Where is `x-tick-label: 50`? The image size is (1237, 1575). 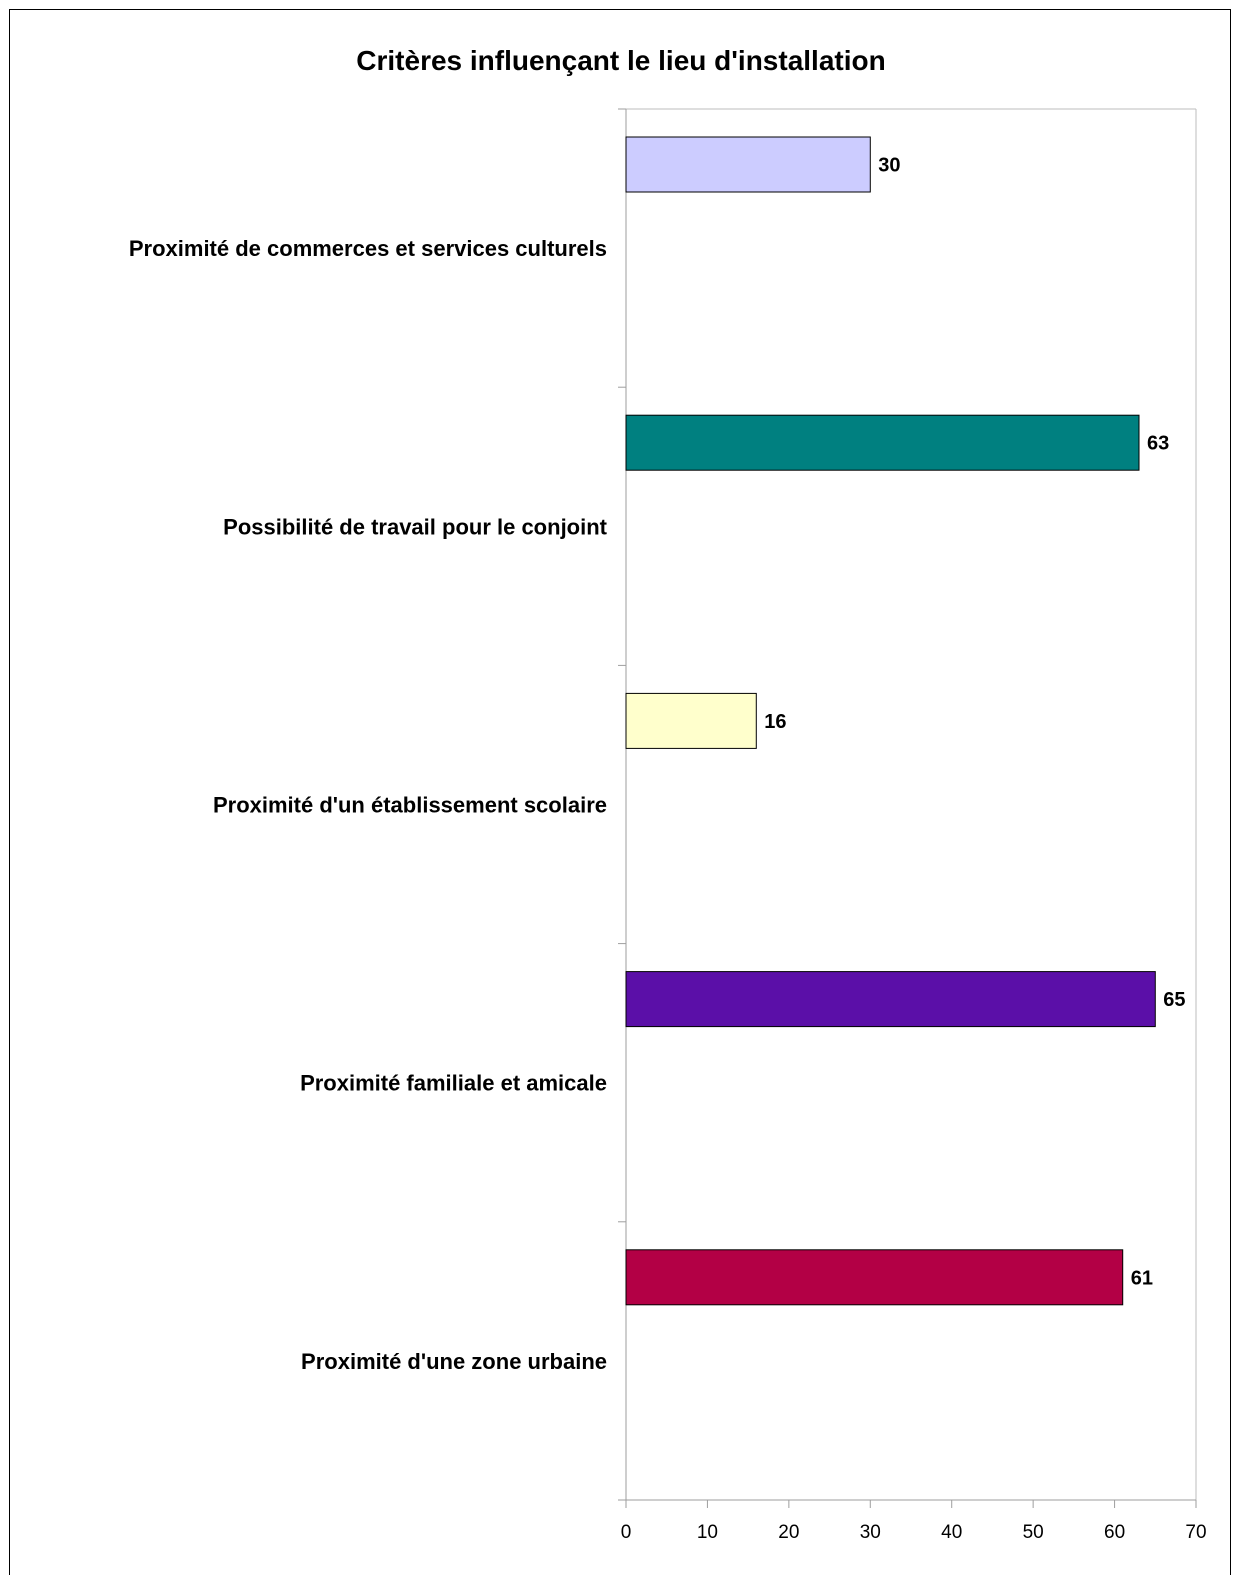 x-tick-label: 50 is located at coordinates (1033, 1532).